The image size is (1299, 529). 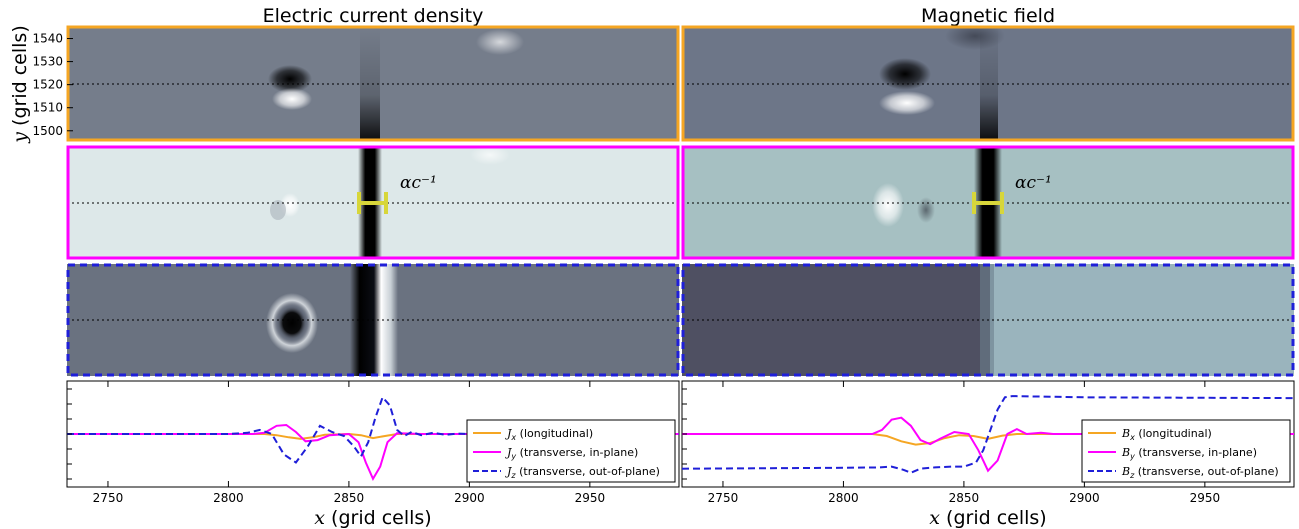 What do you see at coordinates (988, 16) in the screenshot?
I see `title-right: Magnetic field` at bounding box center [988, 16].